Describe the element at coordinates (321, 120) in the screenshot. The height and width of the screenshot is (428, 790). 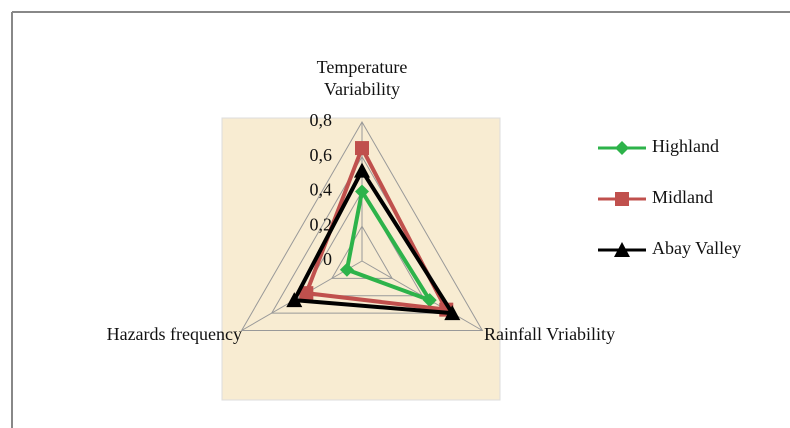
I see `r-tick-label: 0,8` at that location.